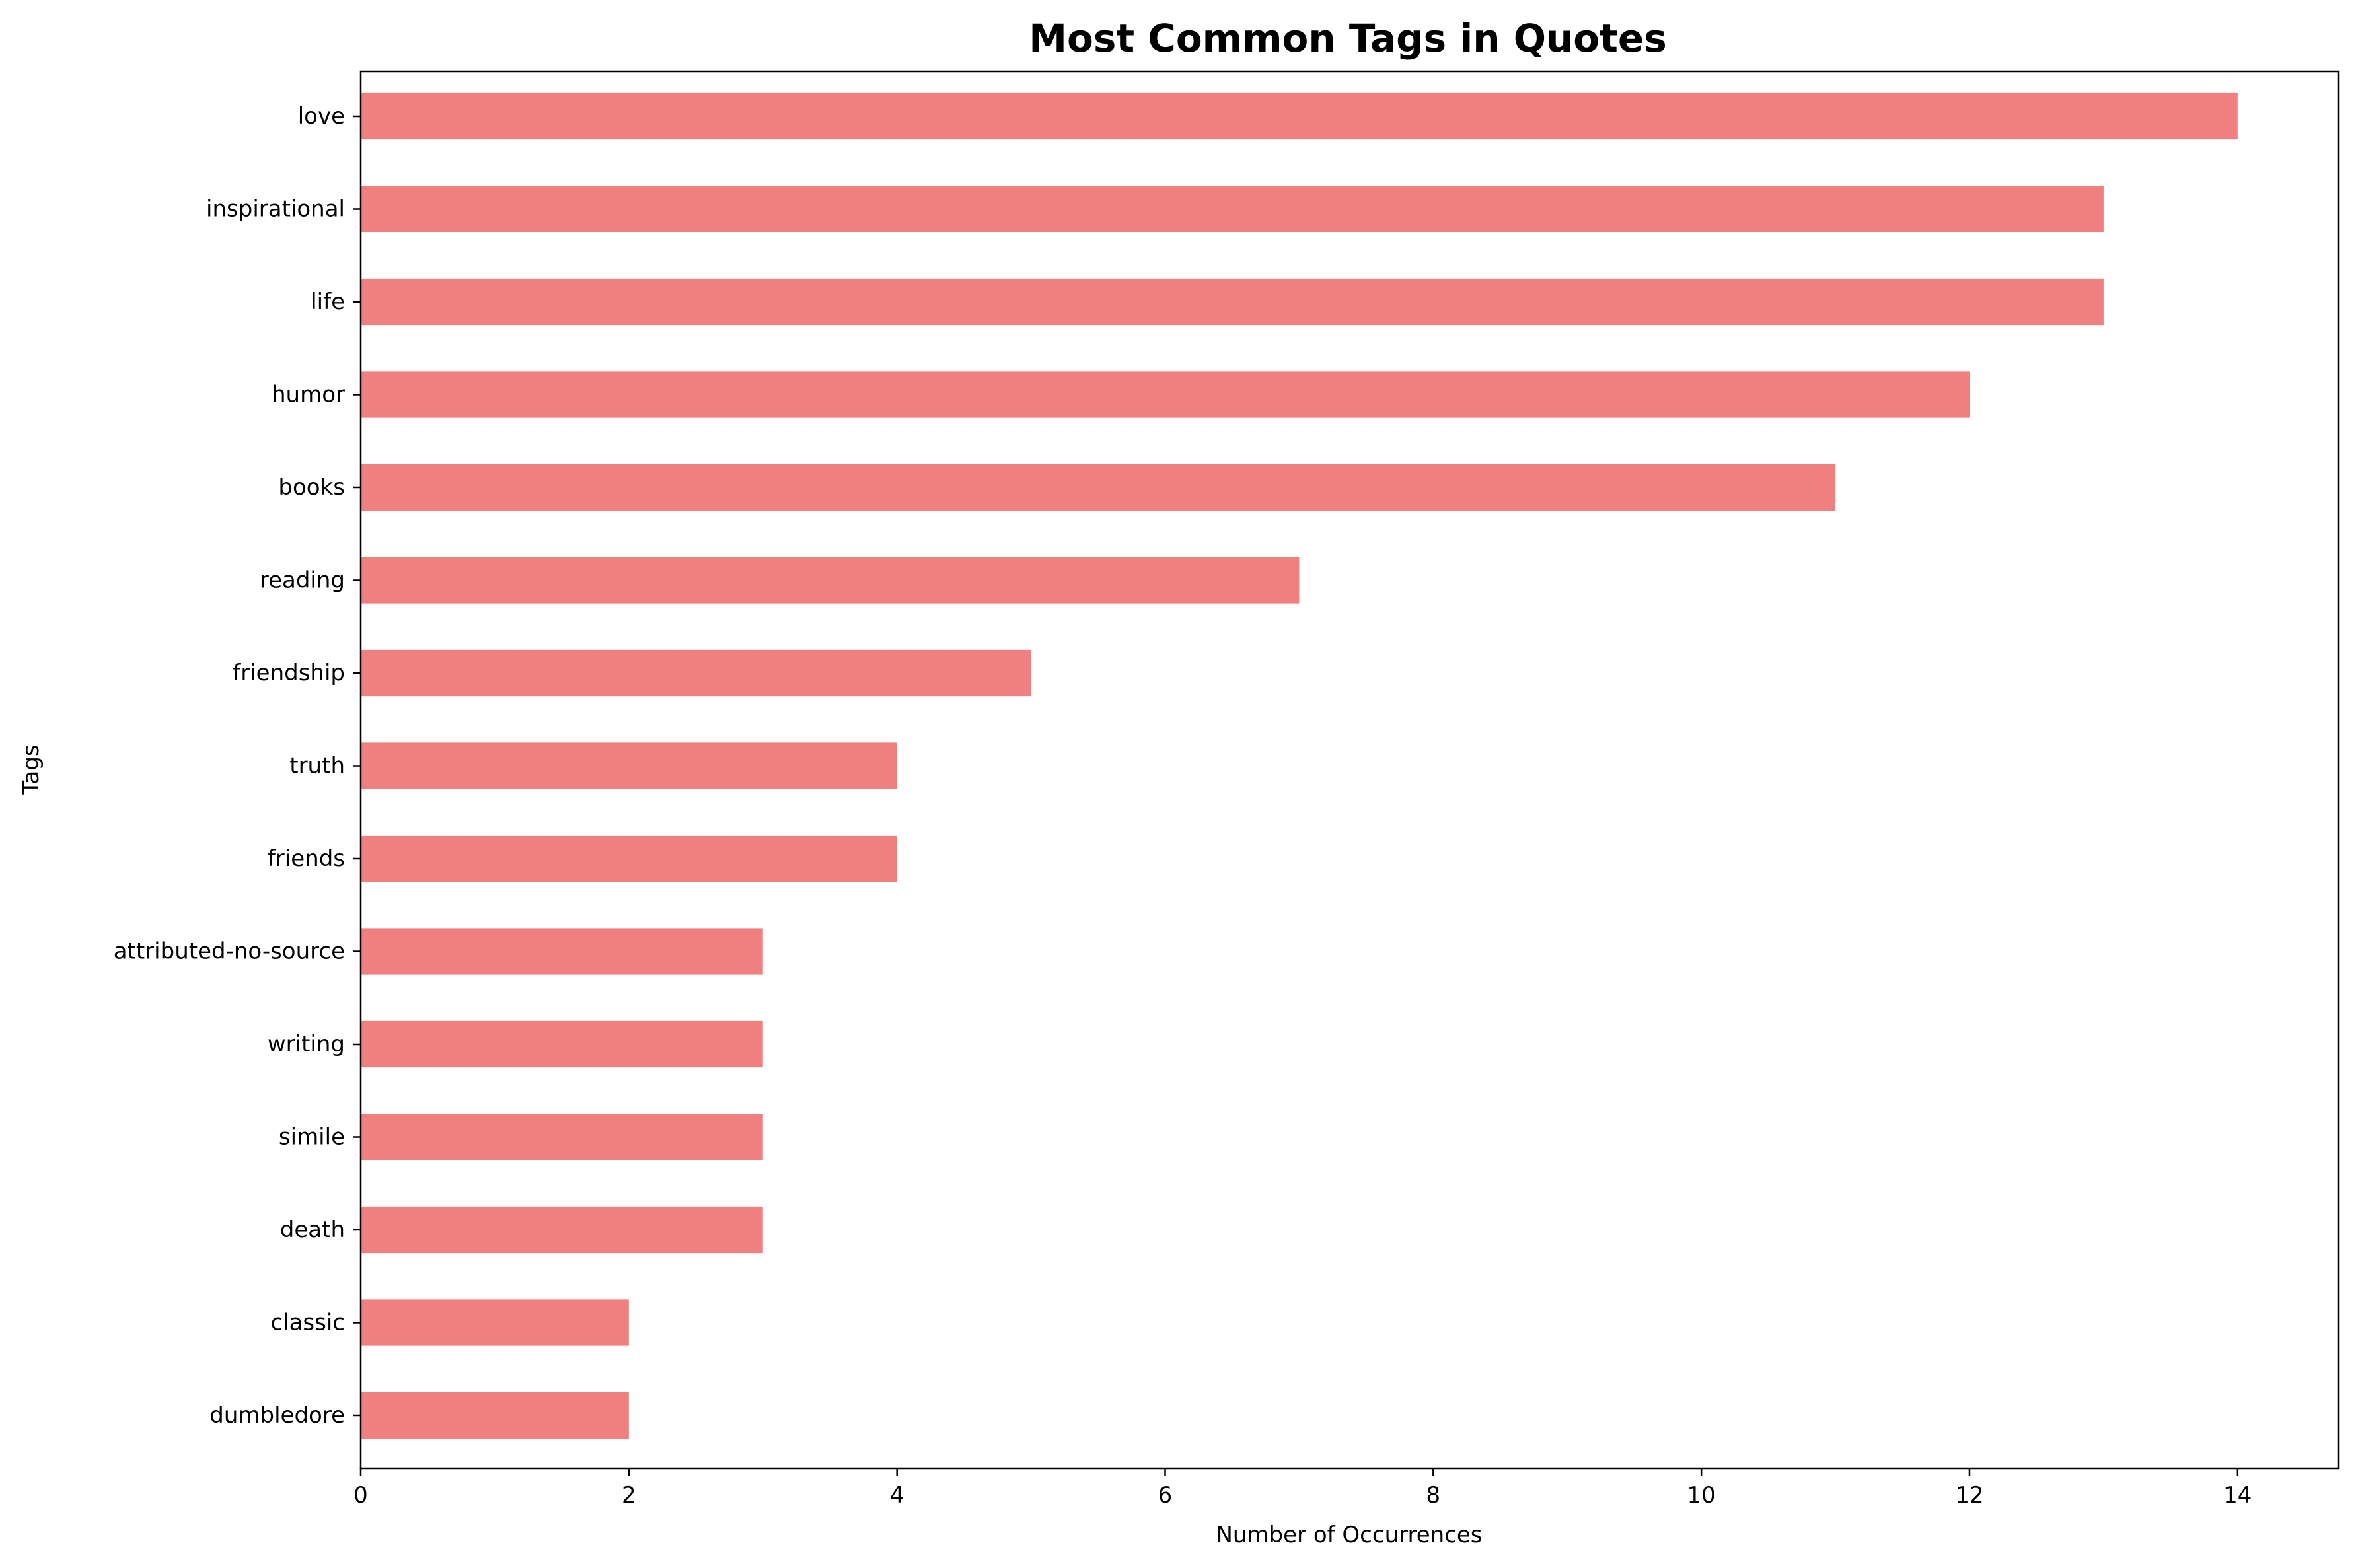 Image resolution: width=2358 pixels, height=1568 pixels. I want to click on y-tick-label: love, so click(321, 116).